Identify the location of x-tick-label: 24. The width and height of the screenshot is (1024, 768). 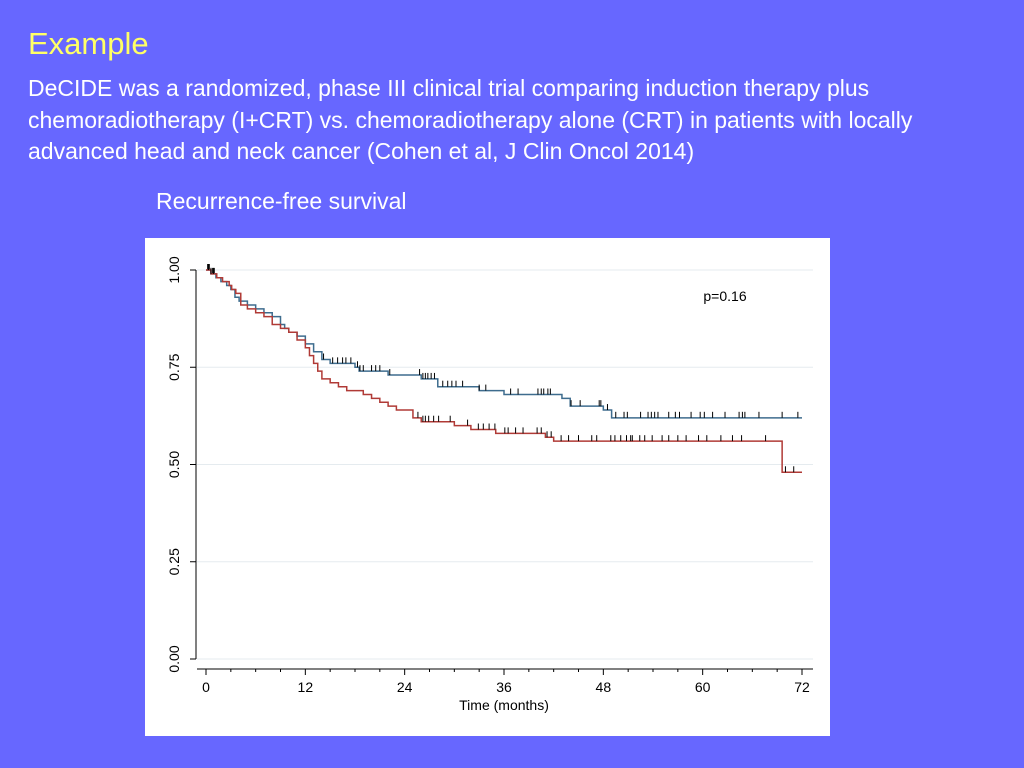
(405, 687).